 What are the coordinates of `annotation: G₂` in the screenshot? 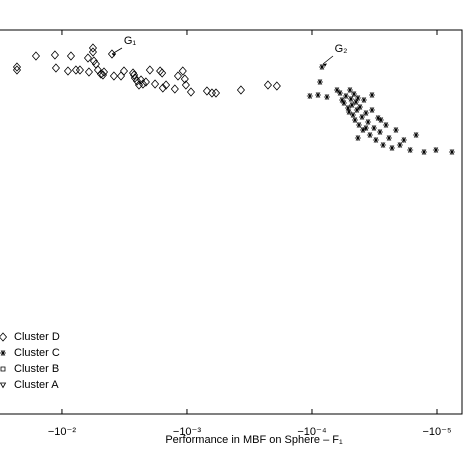 It's located at (341, 49).